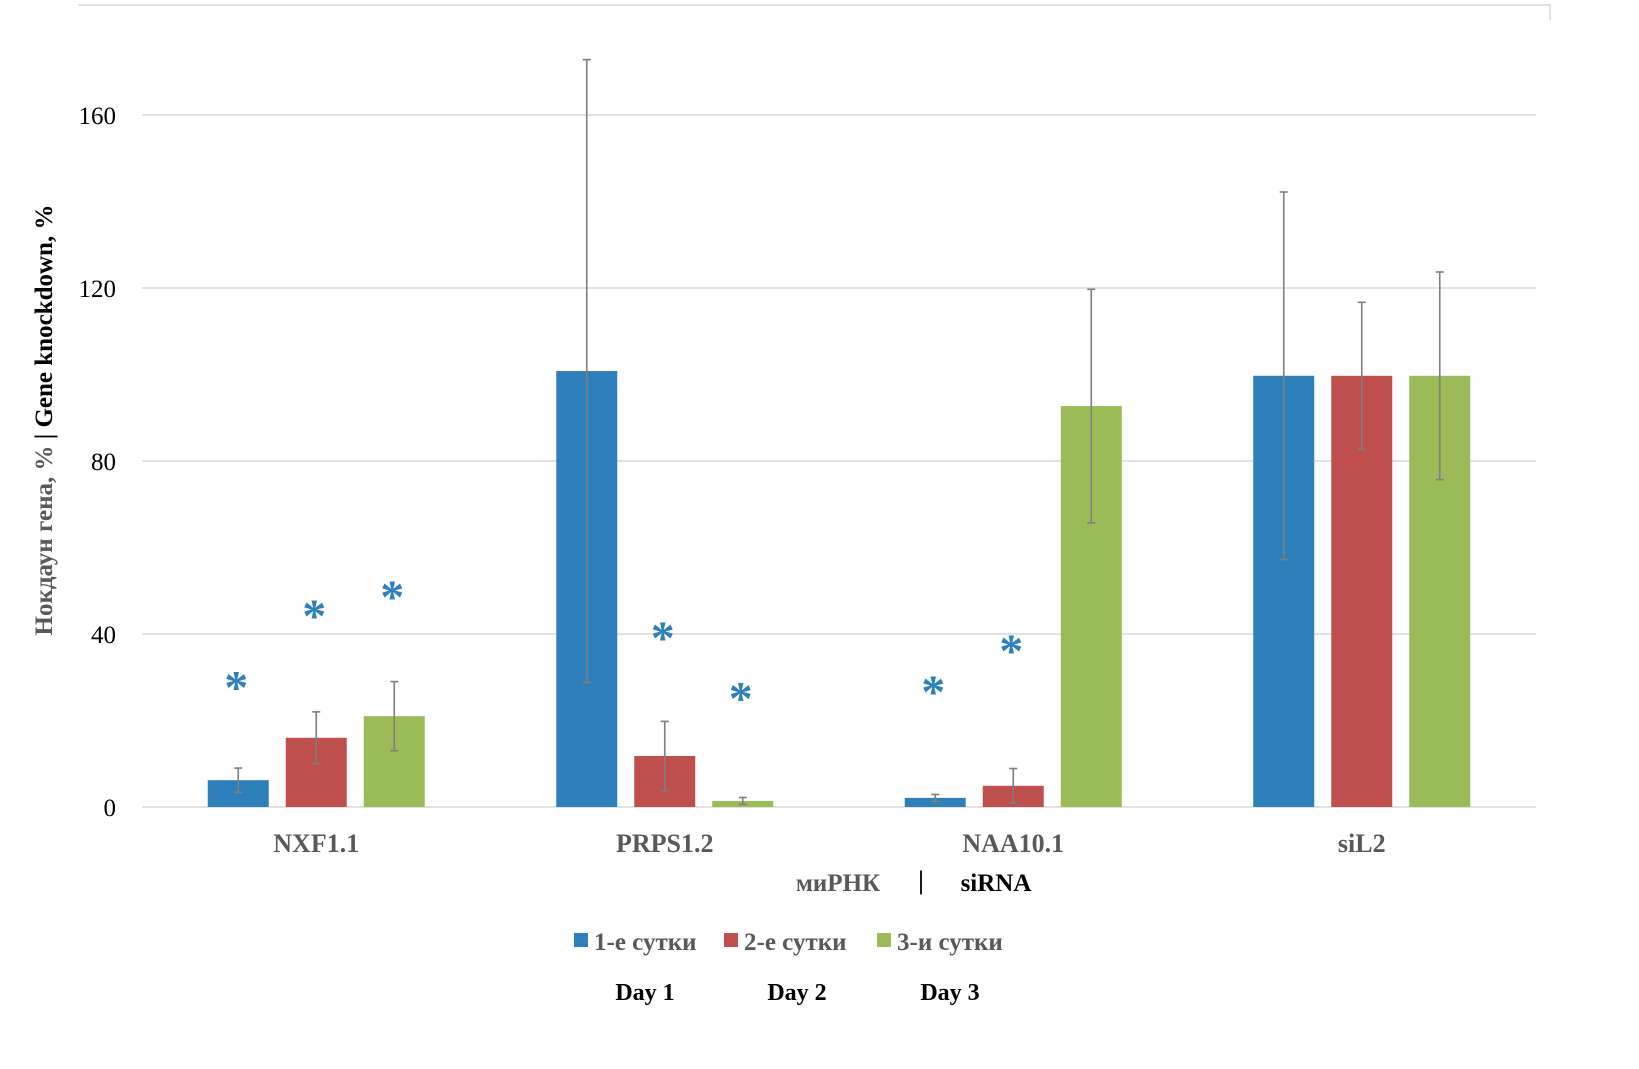 The width and height of the screenshot is (1639, 1069). What do you see at coordinates (623, 648) in the screenshot?
I see `significance-markers: * * * * * * *` at bounding box center [623, 648].